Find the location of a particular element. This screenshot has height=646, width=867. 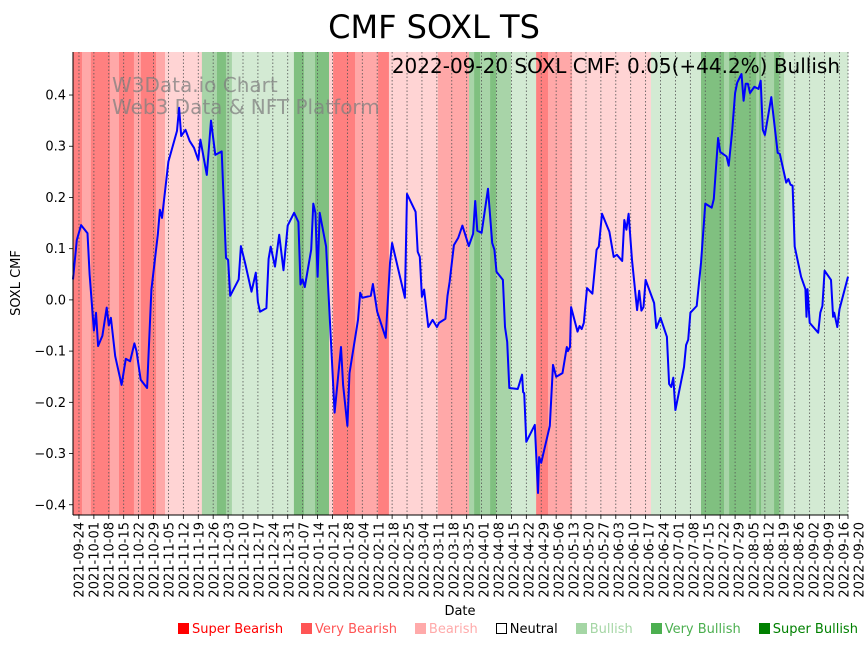

legend-item-very-bearish: Very Bearish is located at coordinates (349, 629).